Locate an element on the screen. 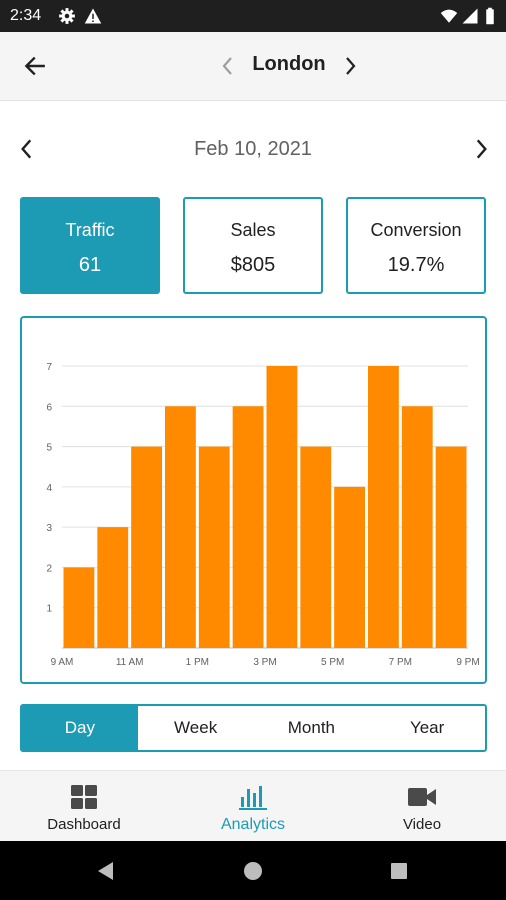 This screenshot has width=506, height=900. y-tick-label: 7 is located at coordinates (49, 367).